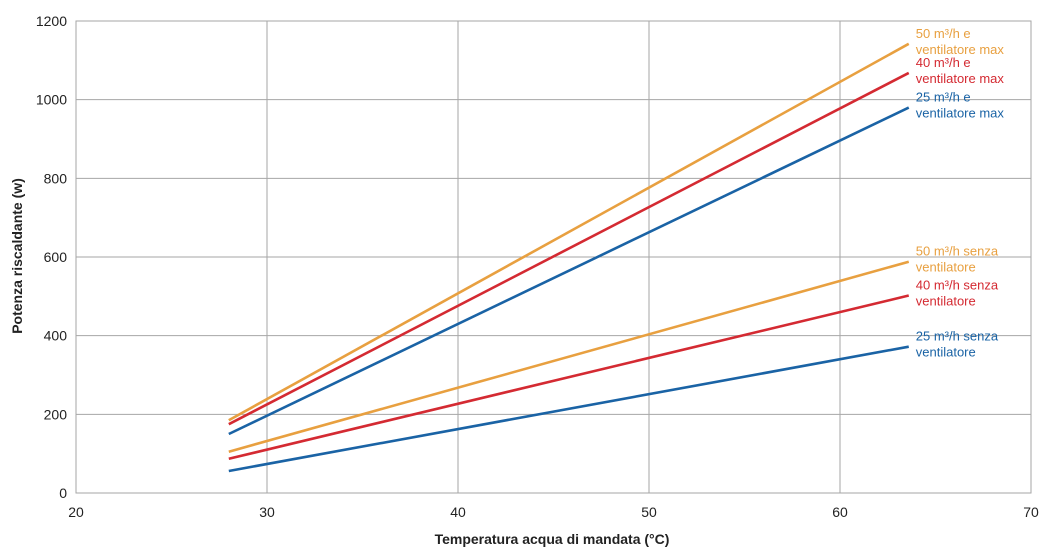  What do you see at coordinates (17, 256) in the screenshot?
I see `y-axis-title: Potenza riscaldante (w)` at bounding box center [17, 256].